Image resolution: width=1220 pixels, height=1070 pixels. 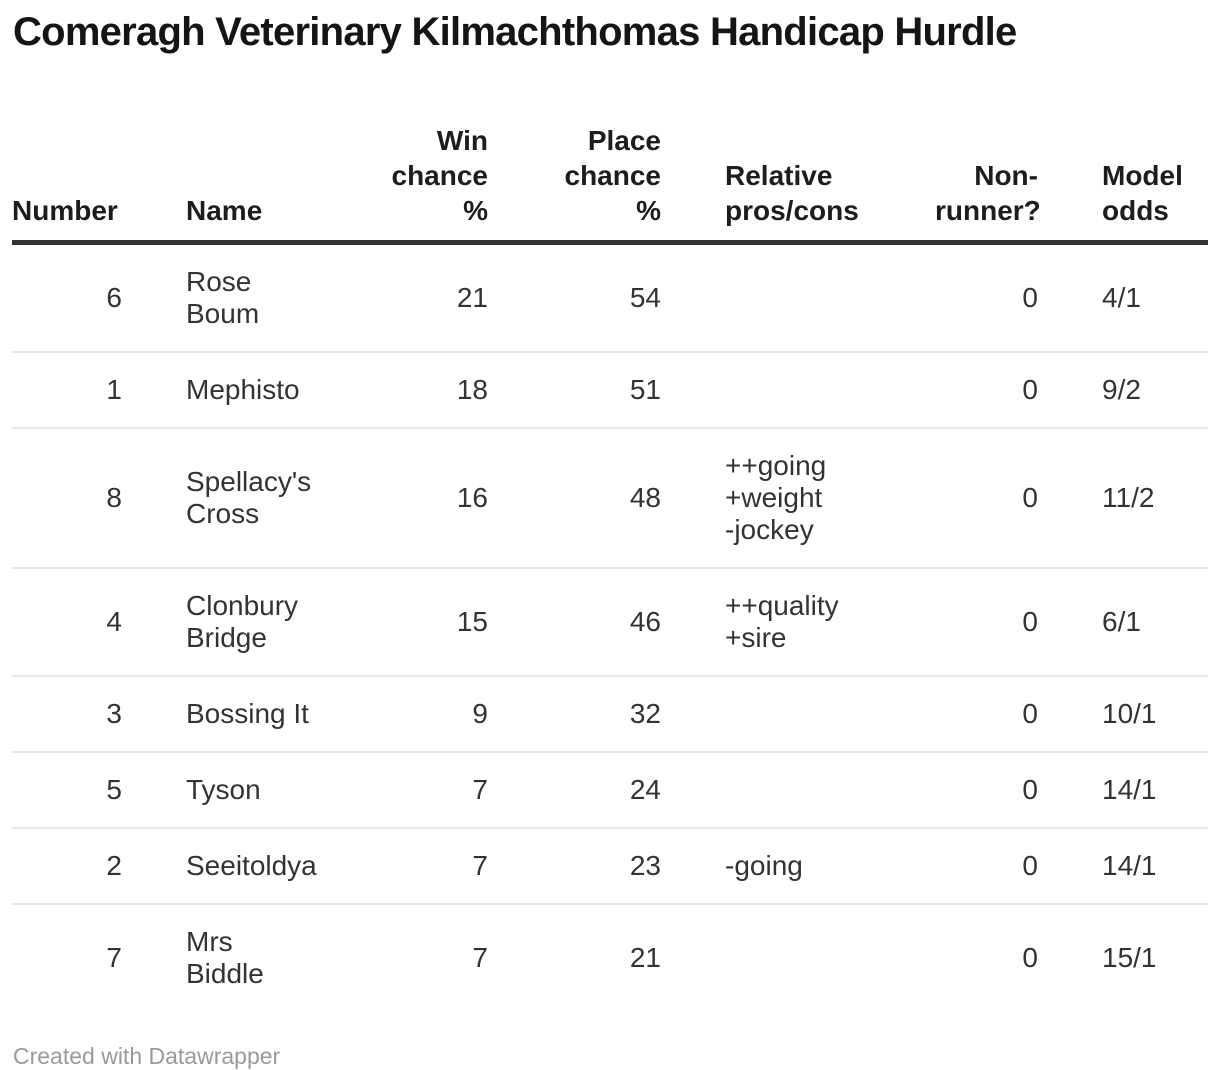 What do you see at coordinates (252, 184) in the screenshot?
I see `column-header-name: Name` at bounding box center [252, 184].